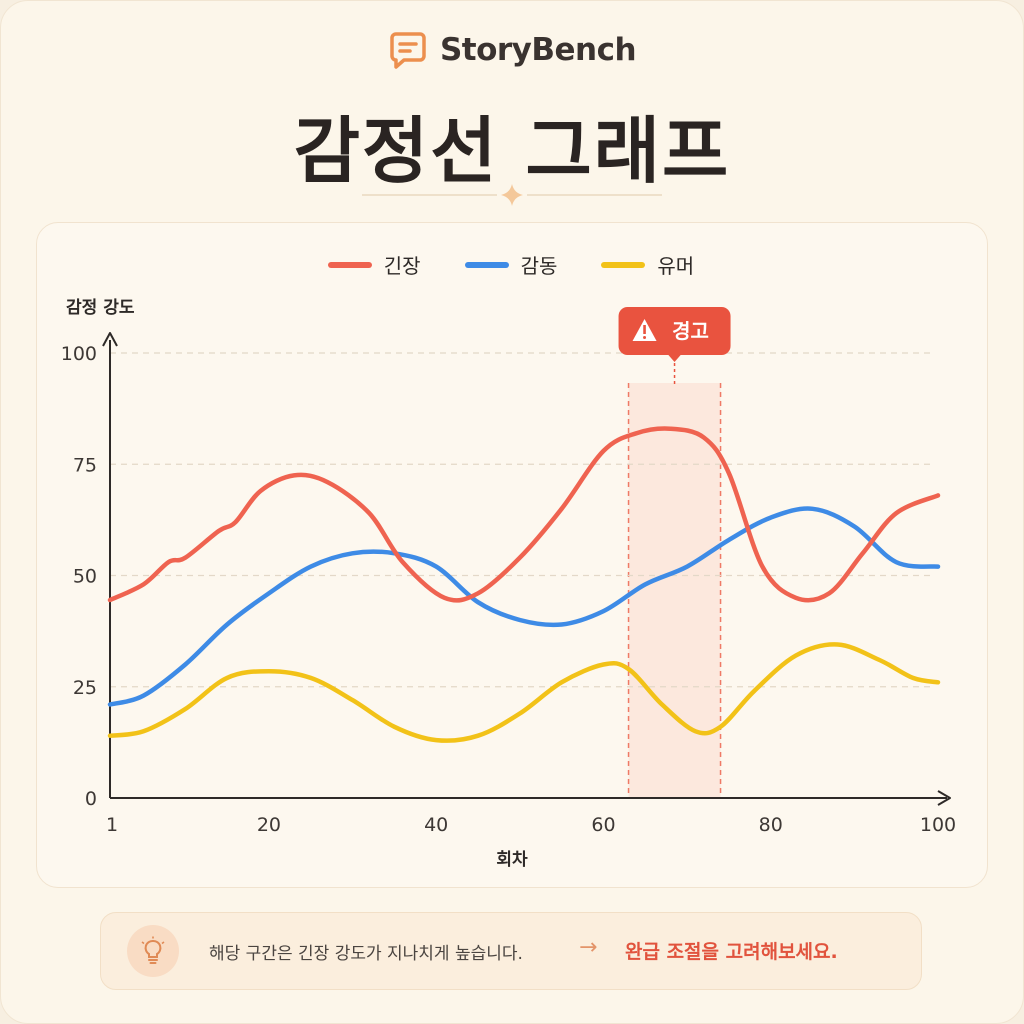 Image resolution: width=1024 pixels, height=1024 pixels. Describe the element at coordinates (538, 50) in the screenshot. I see `brand-name: StoryBench` at that location.